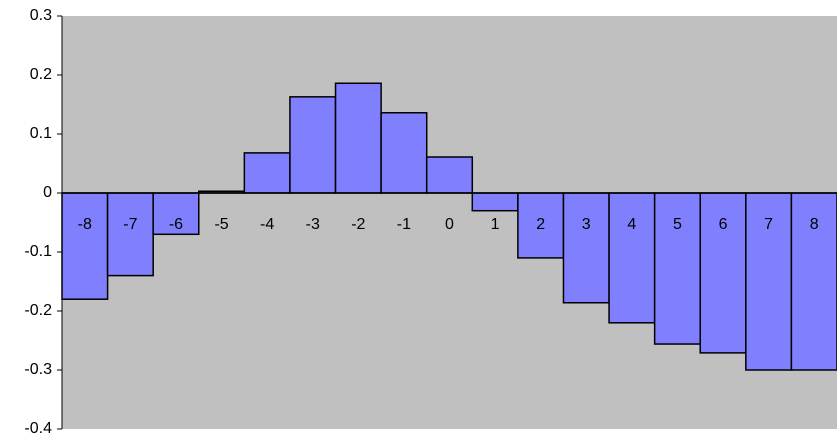 The width and height of the screenshot is (837, 440). I want to click on x-tick-label: -1, so click(404, 224).